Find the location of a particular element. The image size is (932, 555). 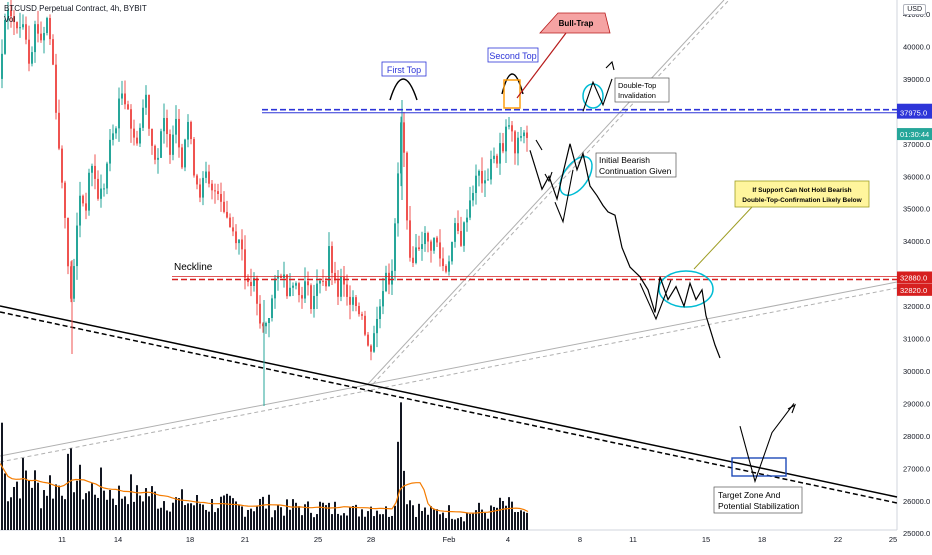

symbol-title: BTCUSD Perpetual Contract, 4h, BYBIT is located at coordinates (75, 8).